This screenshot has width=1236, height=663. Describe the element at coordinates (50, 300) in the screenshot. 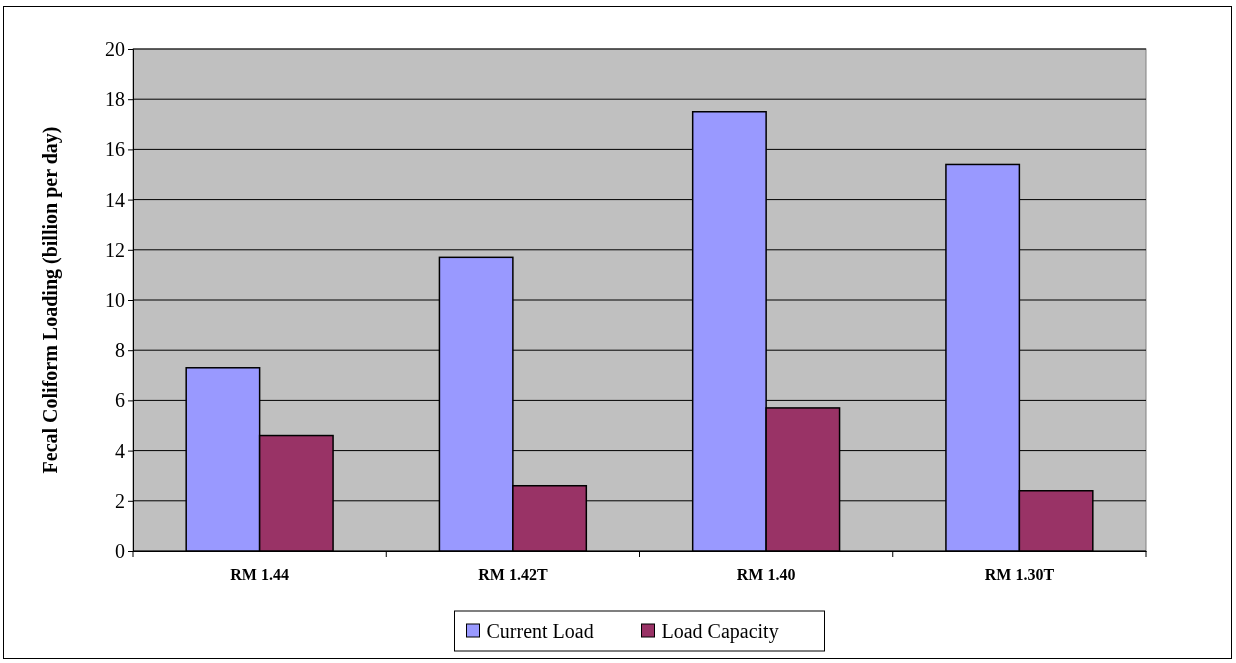

I see `y-axis-title: Fecal Coliform Loading (billion per day)` at that location.